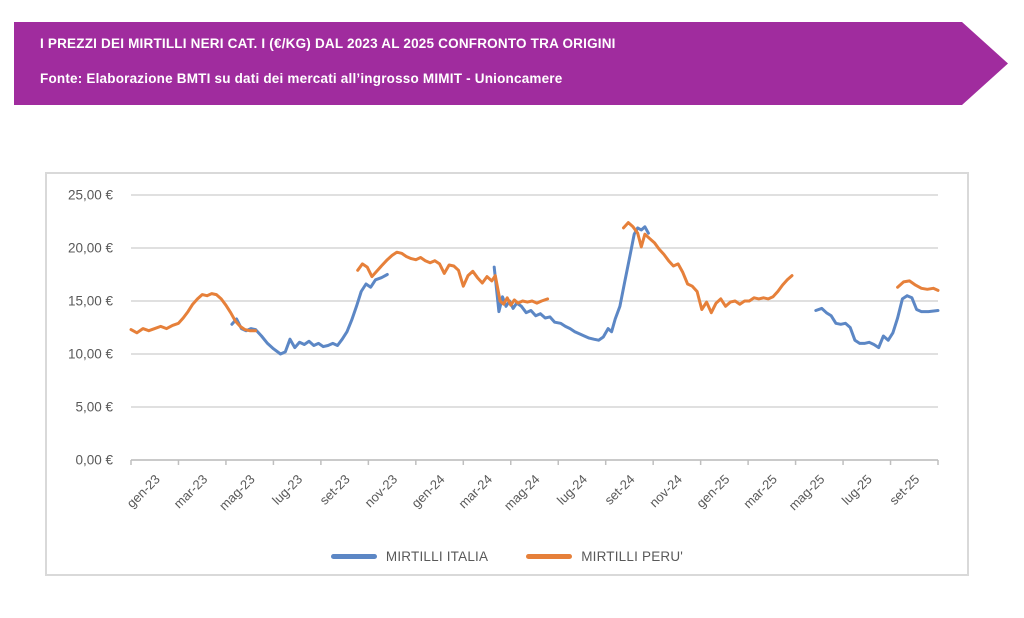 This screenshot has height=618, width=1024. What do you see at coordinates (287, 490) in the screenshot?
I see `x-axis-tick-label: lug-23` at bounding box center [287, 490].